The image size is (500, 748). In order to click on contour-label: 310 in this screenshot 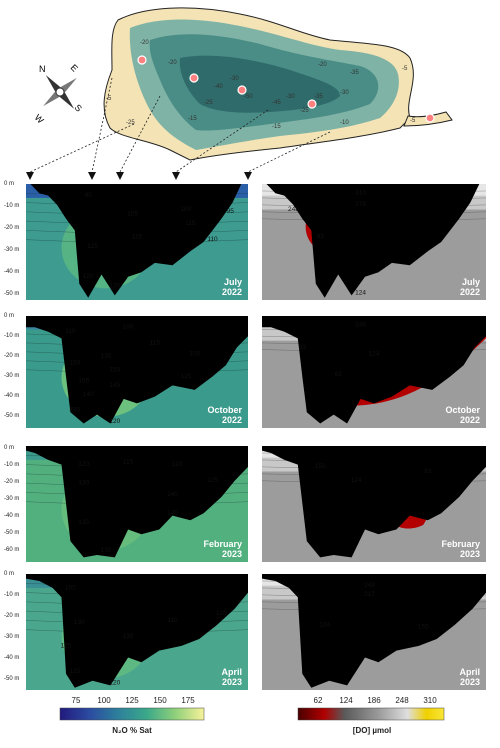, I will do `click(360, 193)`.